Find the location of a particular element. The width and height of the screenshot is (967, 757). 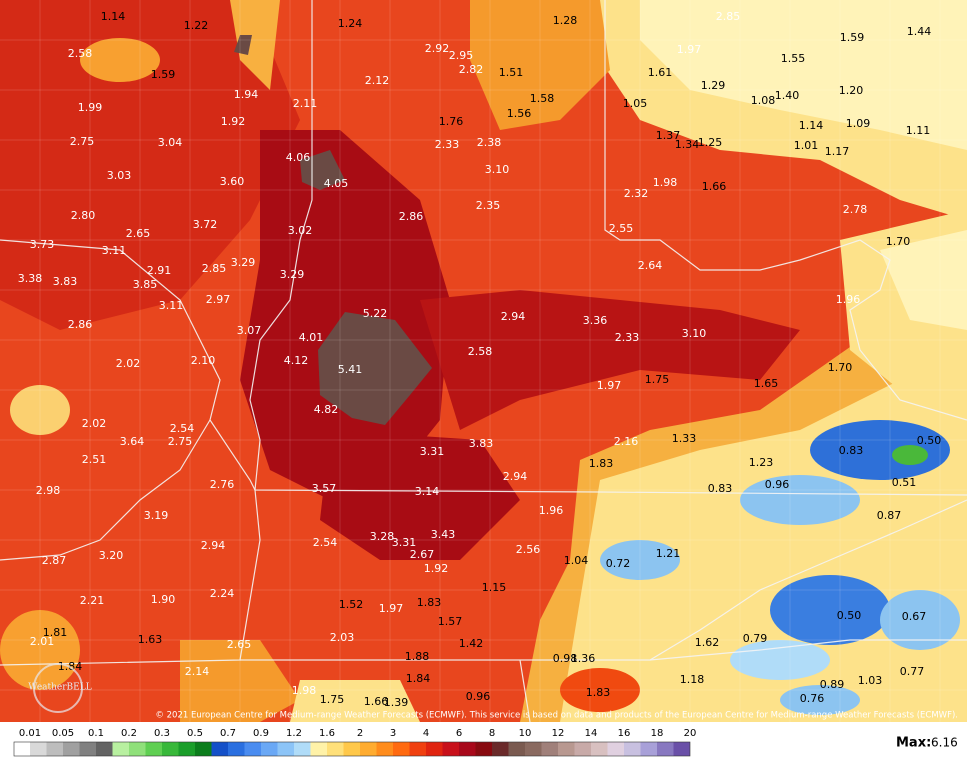

value-label: 1.83 is located at coordinates (429, 602).